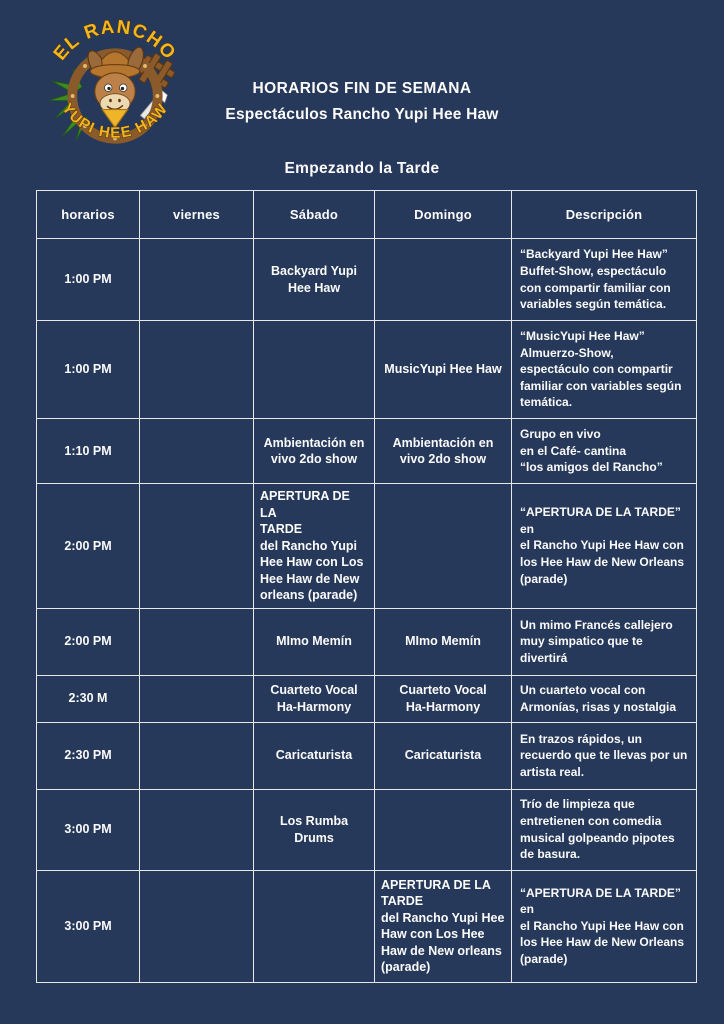  Describe the element at coordinates (443, 755) in the screenshot. I see `domingo-cell: Caricaturista` at that location.